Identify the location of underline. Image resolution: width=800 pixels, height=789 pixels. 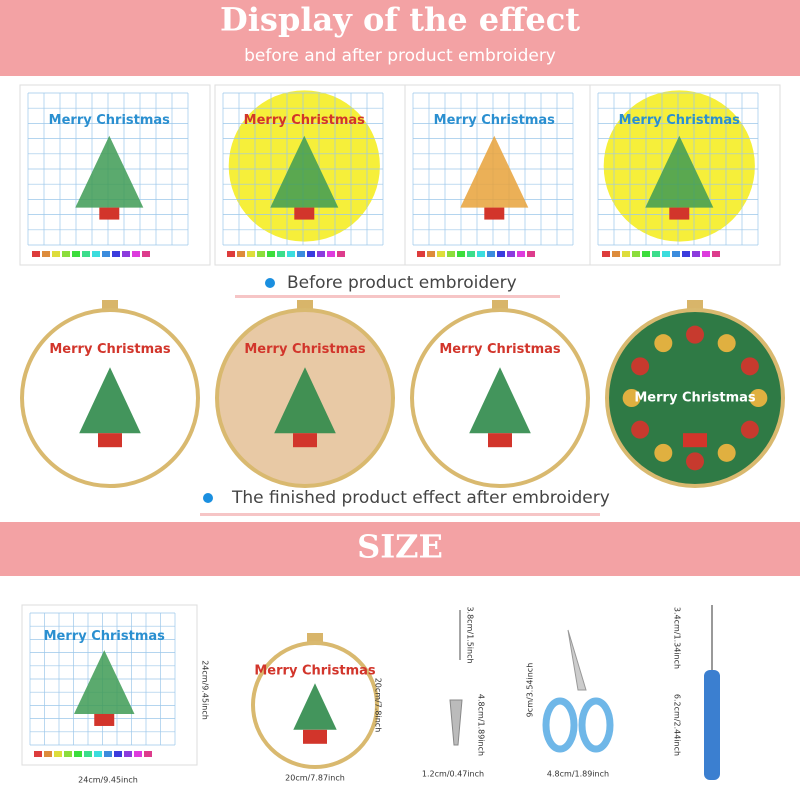
(400, 514).